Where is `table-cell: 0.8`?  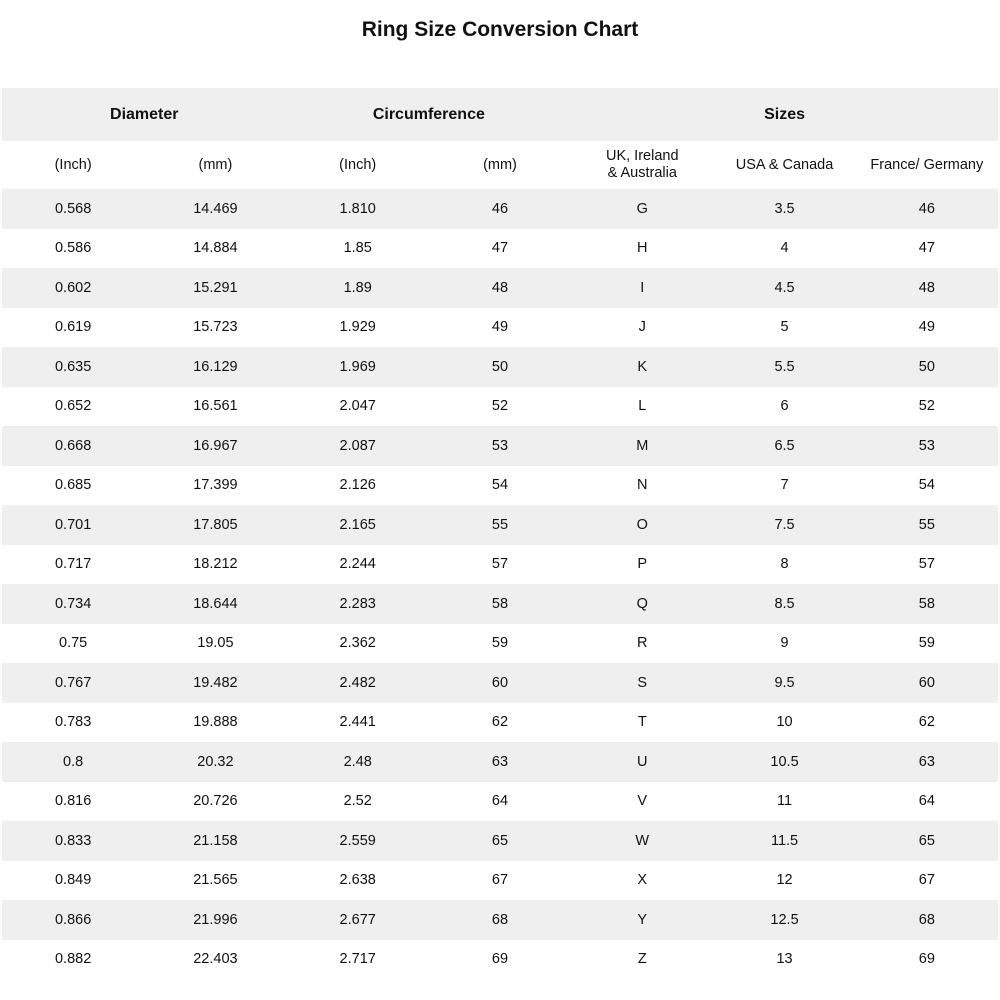 table-cell: 0.8 is located at coordinates (73, 761).